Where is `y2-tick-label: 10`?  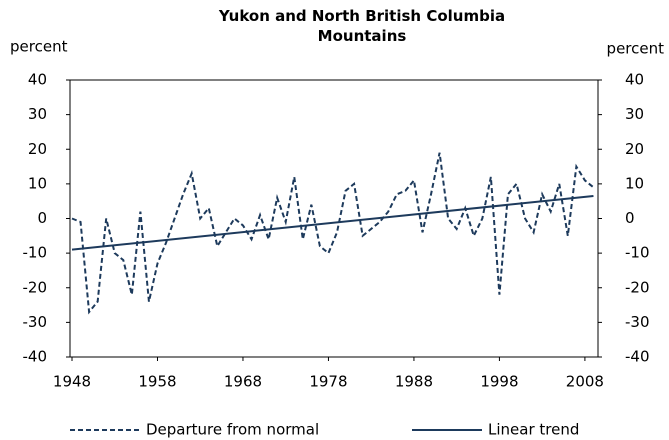 y2-tick-label: 10 is located at coordinates (634, 183).